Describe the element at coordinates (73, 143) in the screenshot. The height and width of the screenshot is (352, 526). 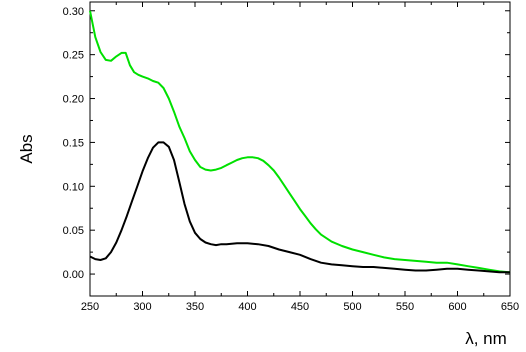
I see `y-tick-label: 0.15` at that location.